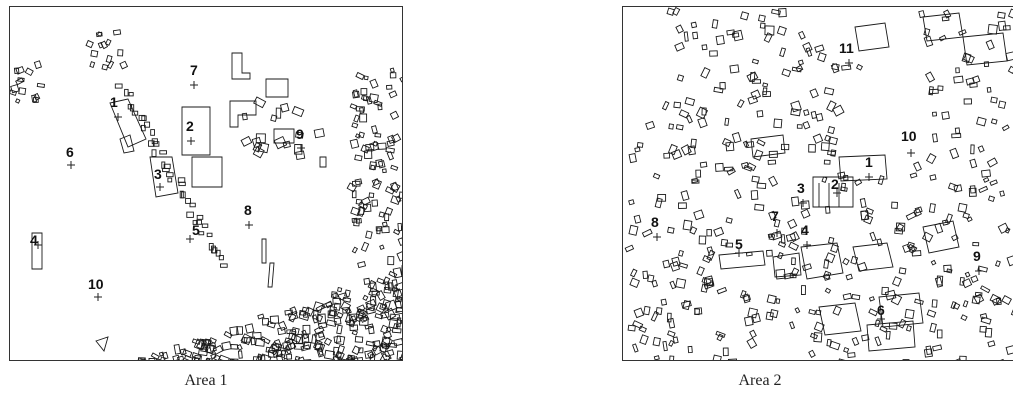  I want to click on right-edge-buildings, so click(374, 168).